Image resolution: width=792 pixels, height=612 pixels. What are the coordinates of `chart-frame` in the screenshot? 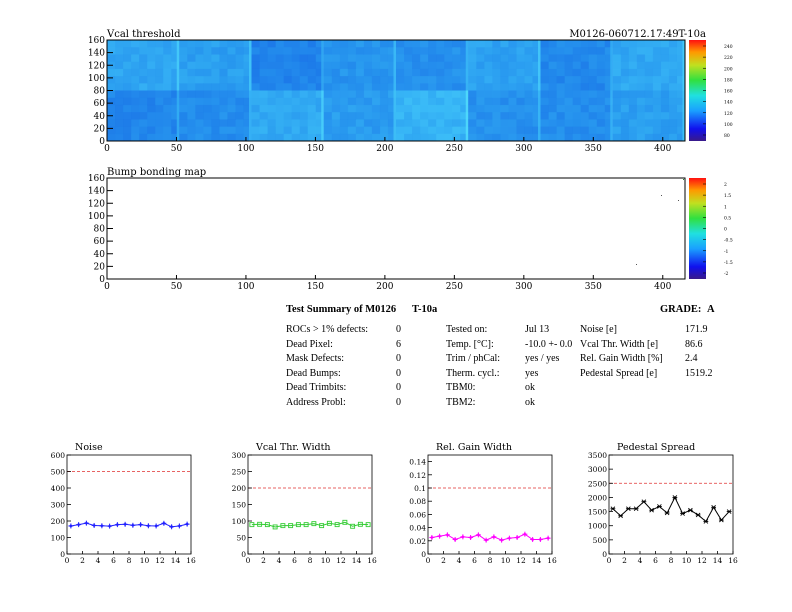 It's located at (310, 504).